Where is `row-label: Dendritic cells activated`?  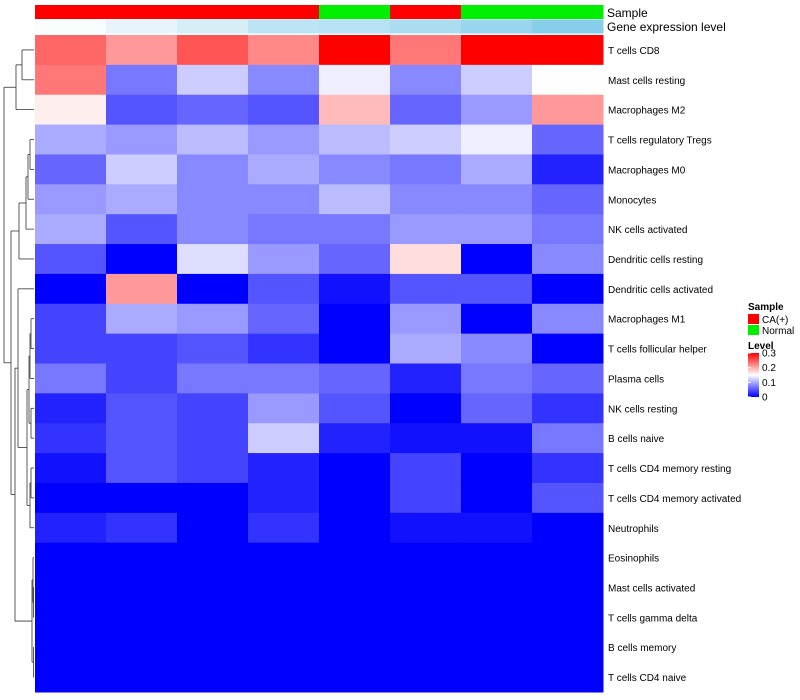
row-label: Dendritic cells activated is located at coordinates (660, 290).